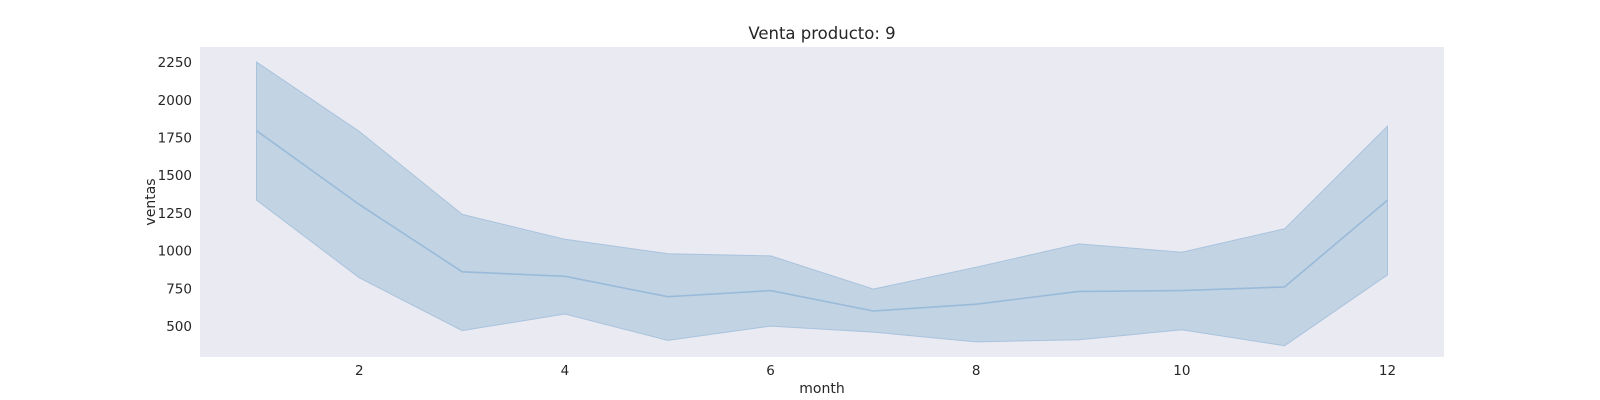 The image size is (1600, 400). Describe the element at coordinates (175, 139) in the screenshot. I see `y-tick-label: 1750` at that location.